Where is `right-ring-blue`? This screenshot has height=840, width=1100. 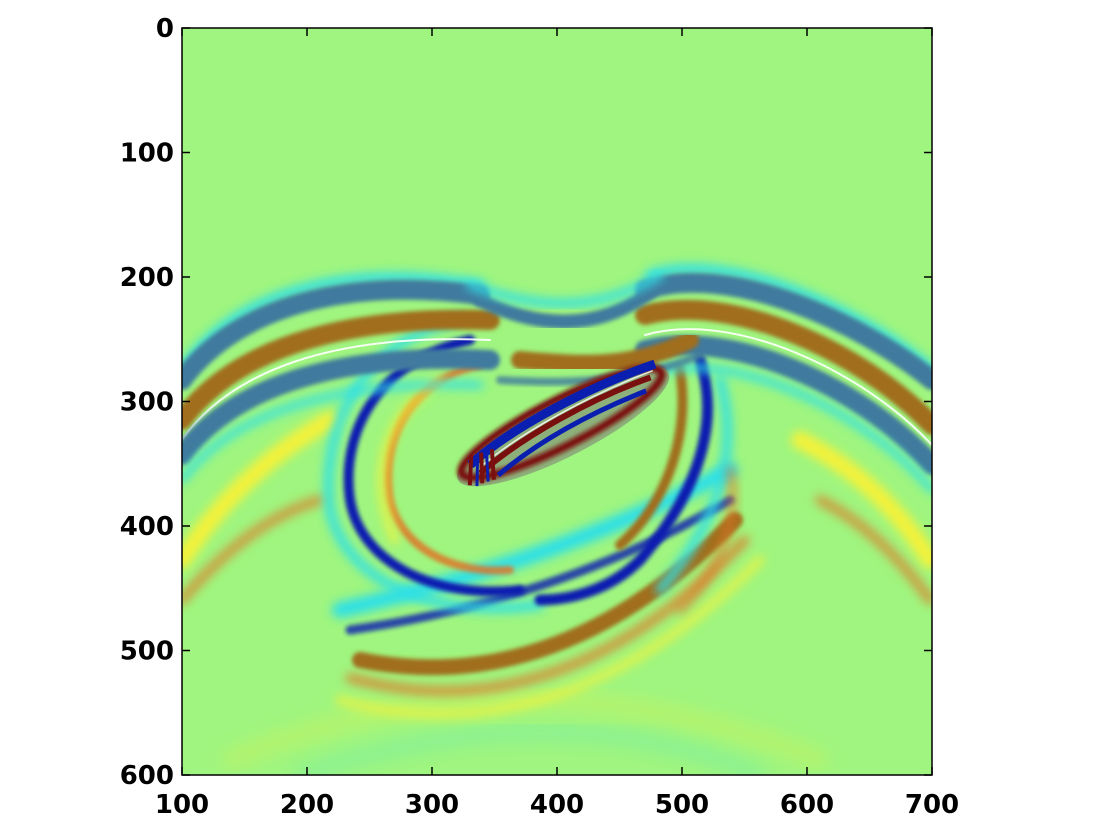 right-ring-blue is located at coordinates (623, 480).